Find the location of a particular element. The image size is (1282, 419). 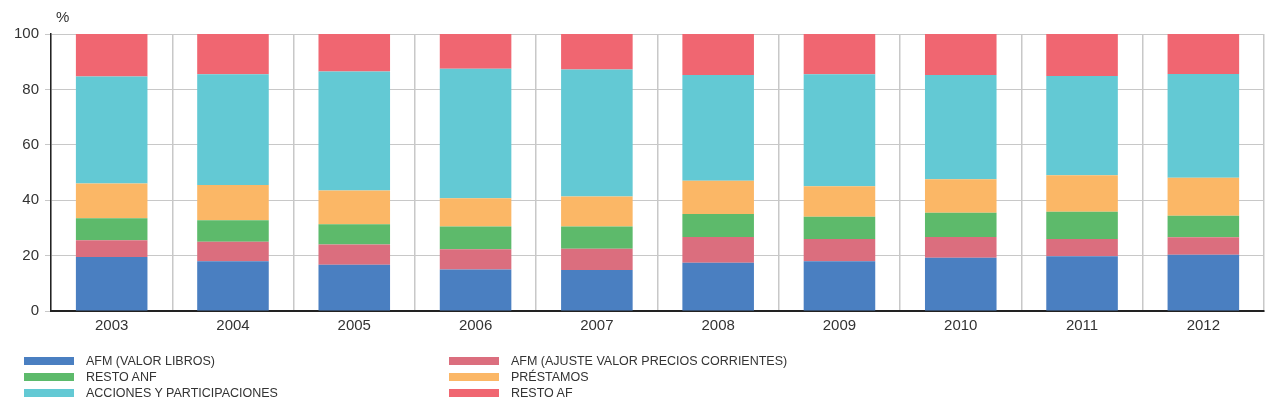

x-tick-label: 2003 is located at coordinates (111, 325).